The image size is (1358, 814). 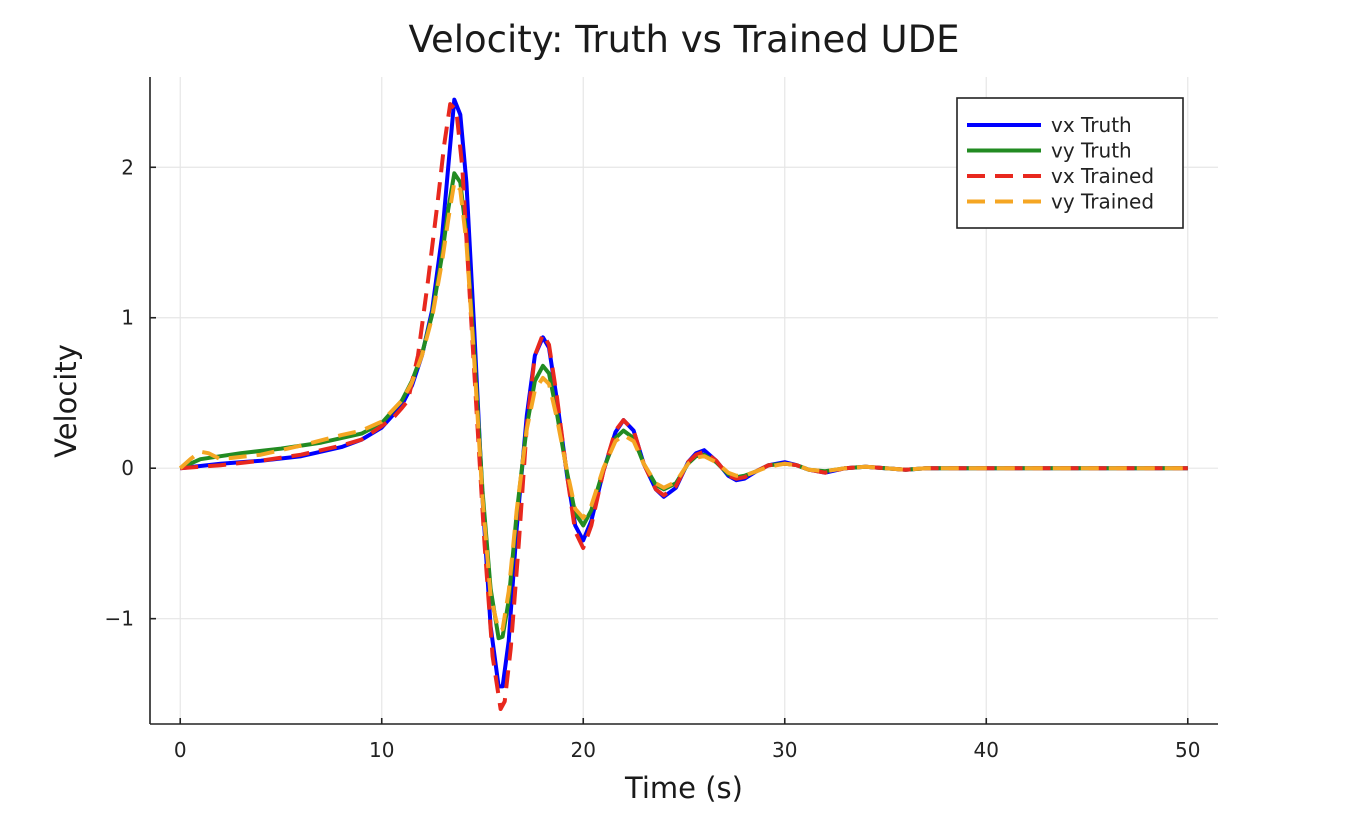 What do you see at coordinates (1187, 750) in the screenshot?
I see `x-tick-label: 50` at bounding box center [1187, 750].